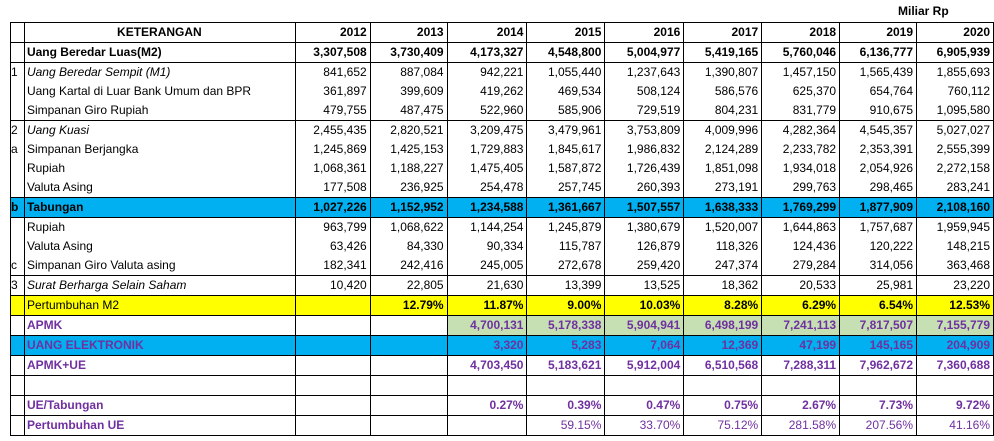  What do you see at coordinates (487, 405) in the screenshot?
I see `value-cell: 0.27%` at bounding box center [487, 405].